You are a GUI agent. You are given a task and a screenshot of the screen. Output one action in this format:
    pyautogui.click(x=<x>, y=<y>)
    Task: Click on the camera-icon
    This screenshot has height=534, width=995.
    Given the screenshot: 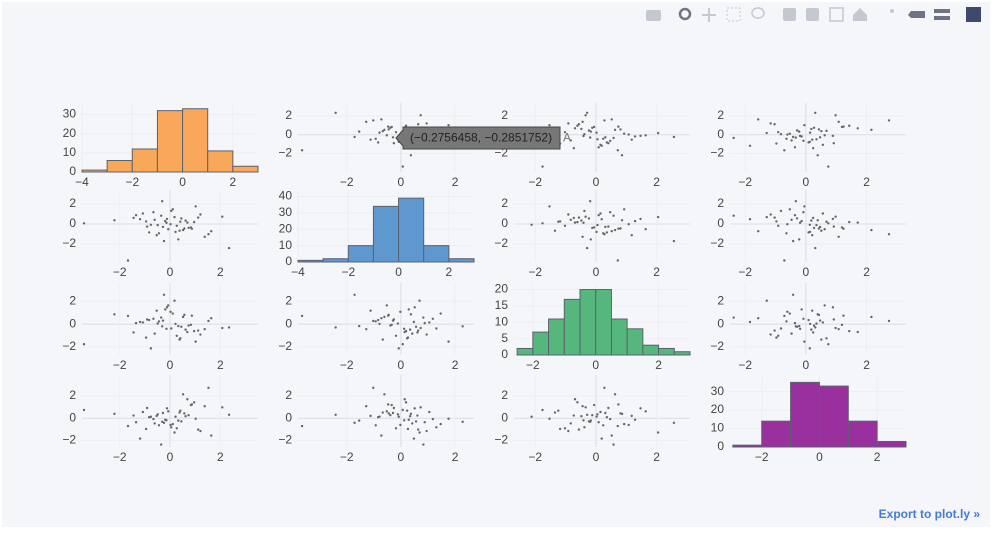 What is the action you would take?
    pyautogui.click(x=653, y=15)
    